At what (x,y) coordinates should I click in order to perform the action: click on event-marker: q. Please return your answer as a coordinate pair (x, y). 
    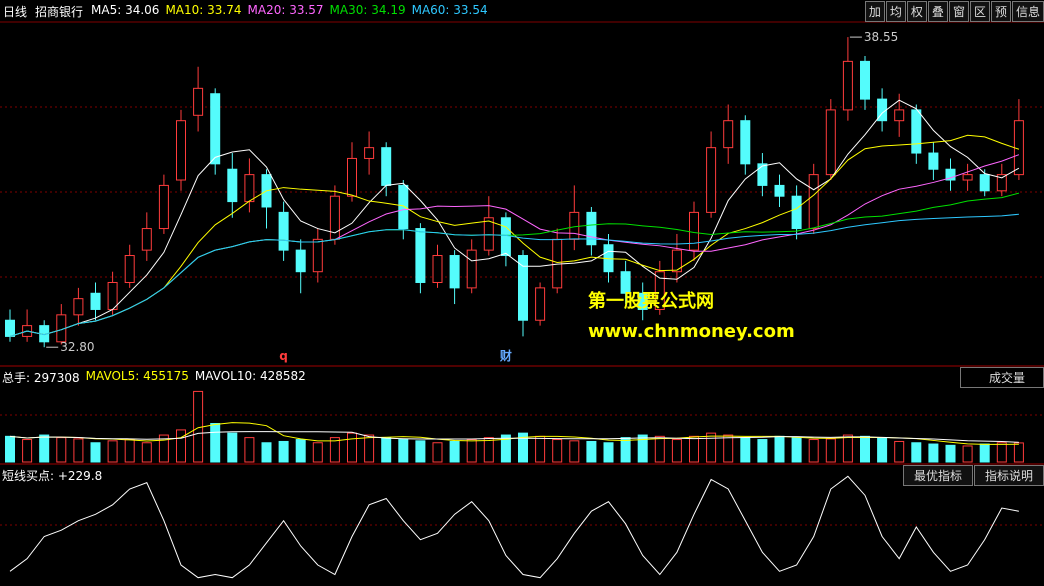
    Looking at the image, I should click on (283, 356).